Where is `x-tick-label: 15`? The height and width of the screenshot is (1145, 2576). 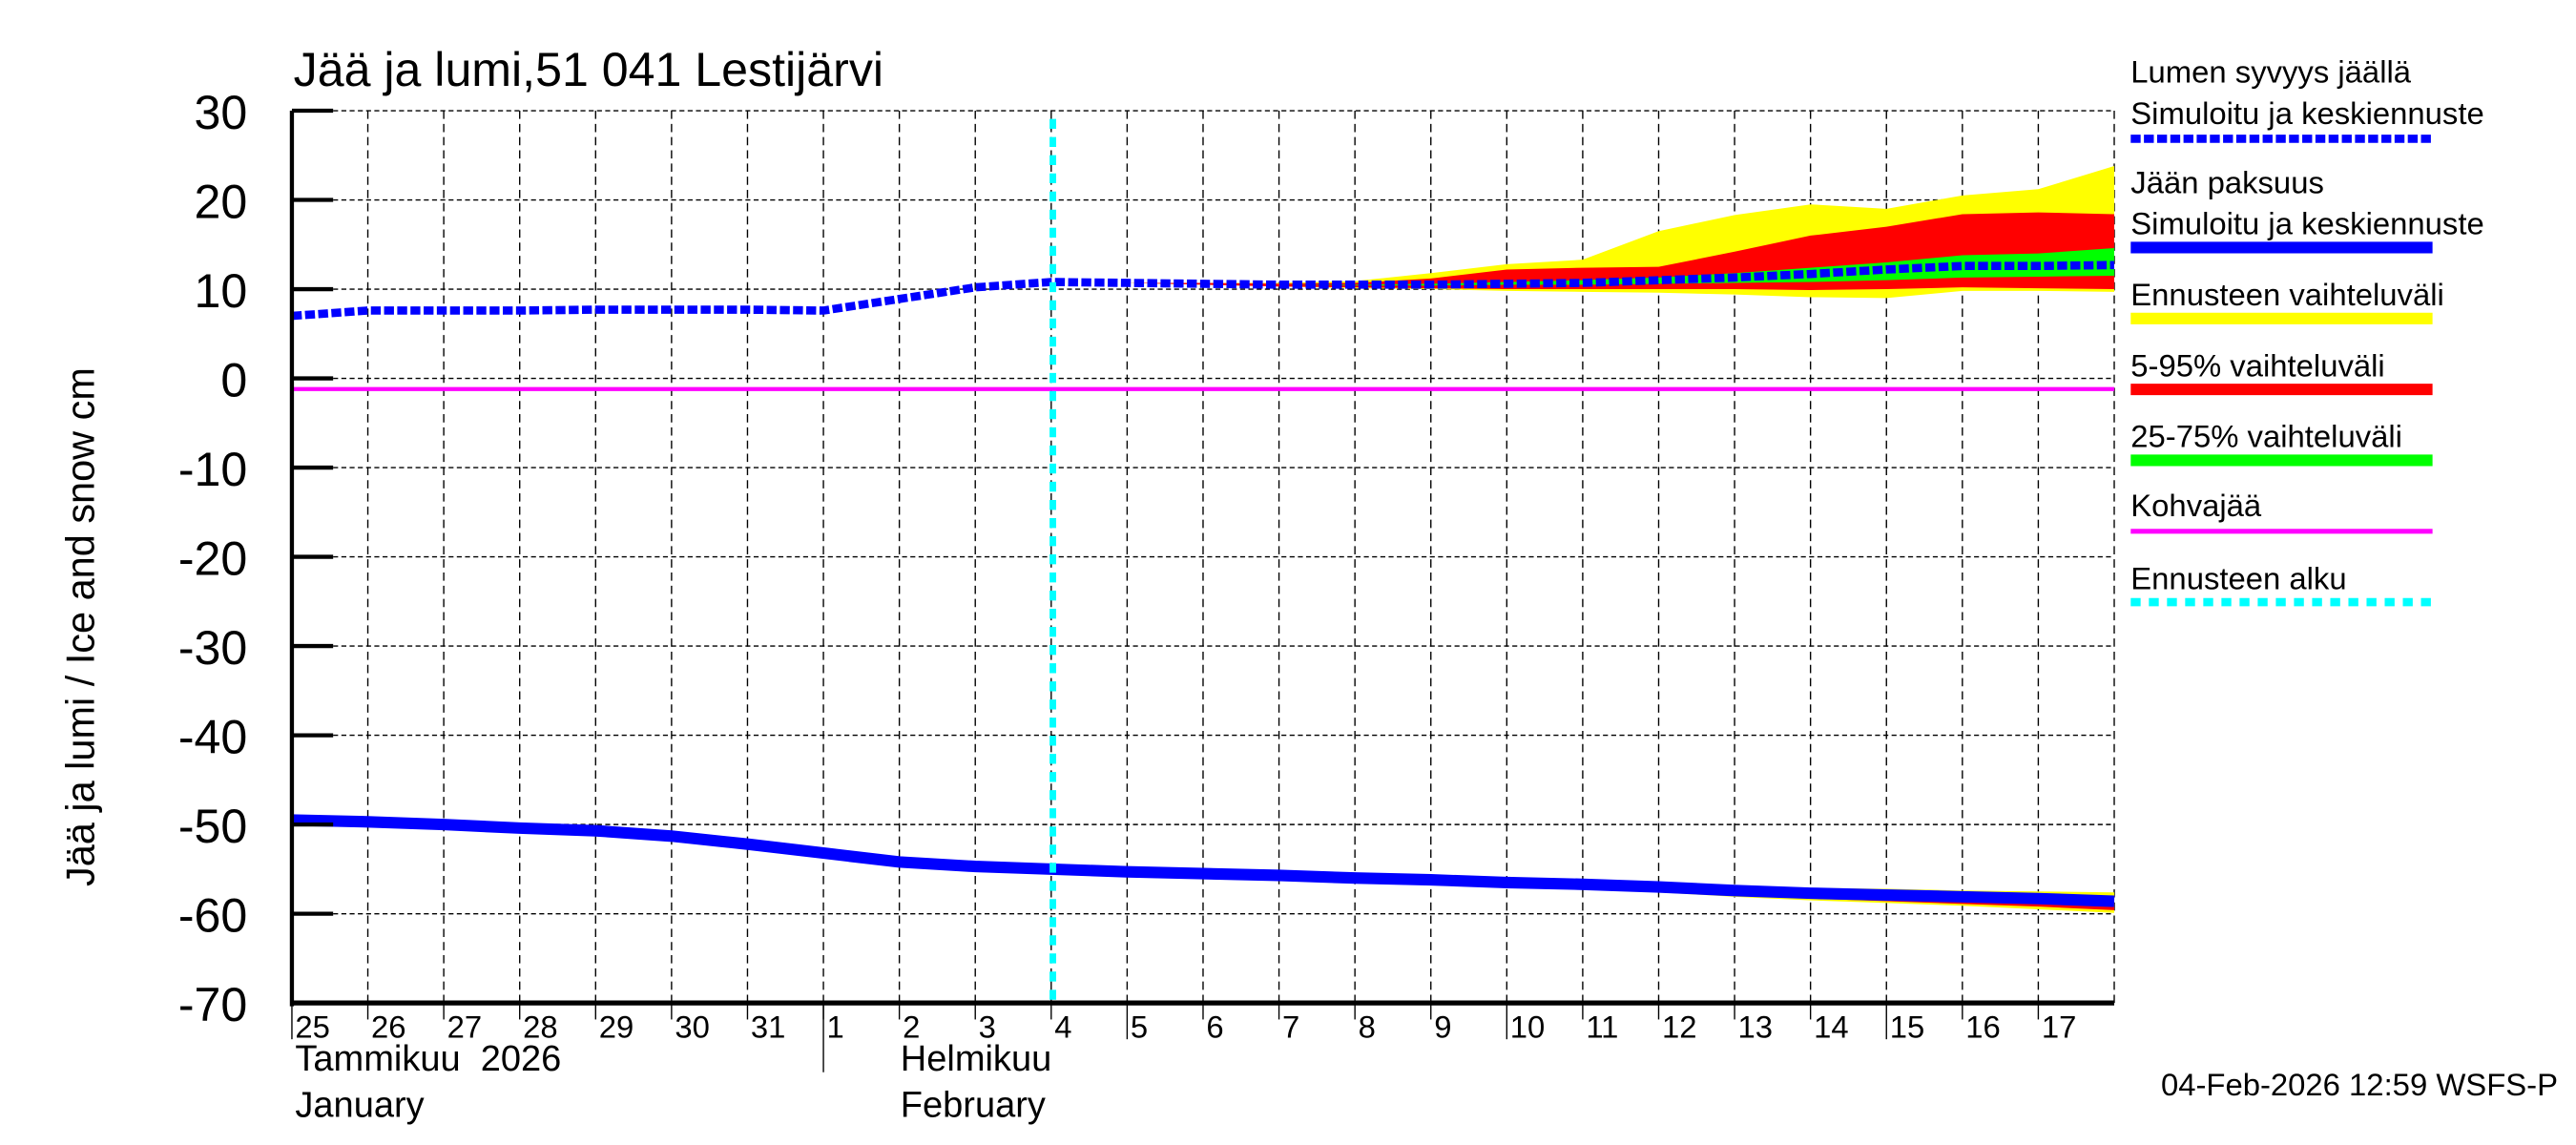 x-tick-label: 15 is located at coordinates (1907, 1026).